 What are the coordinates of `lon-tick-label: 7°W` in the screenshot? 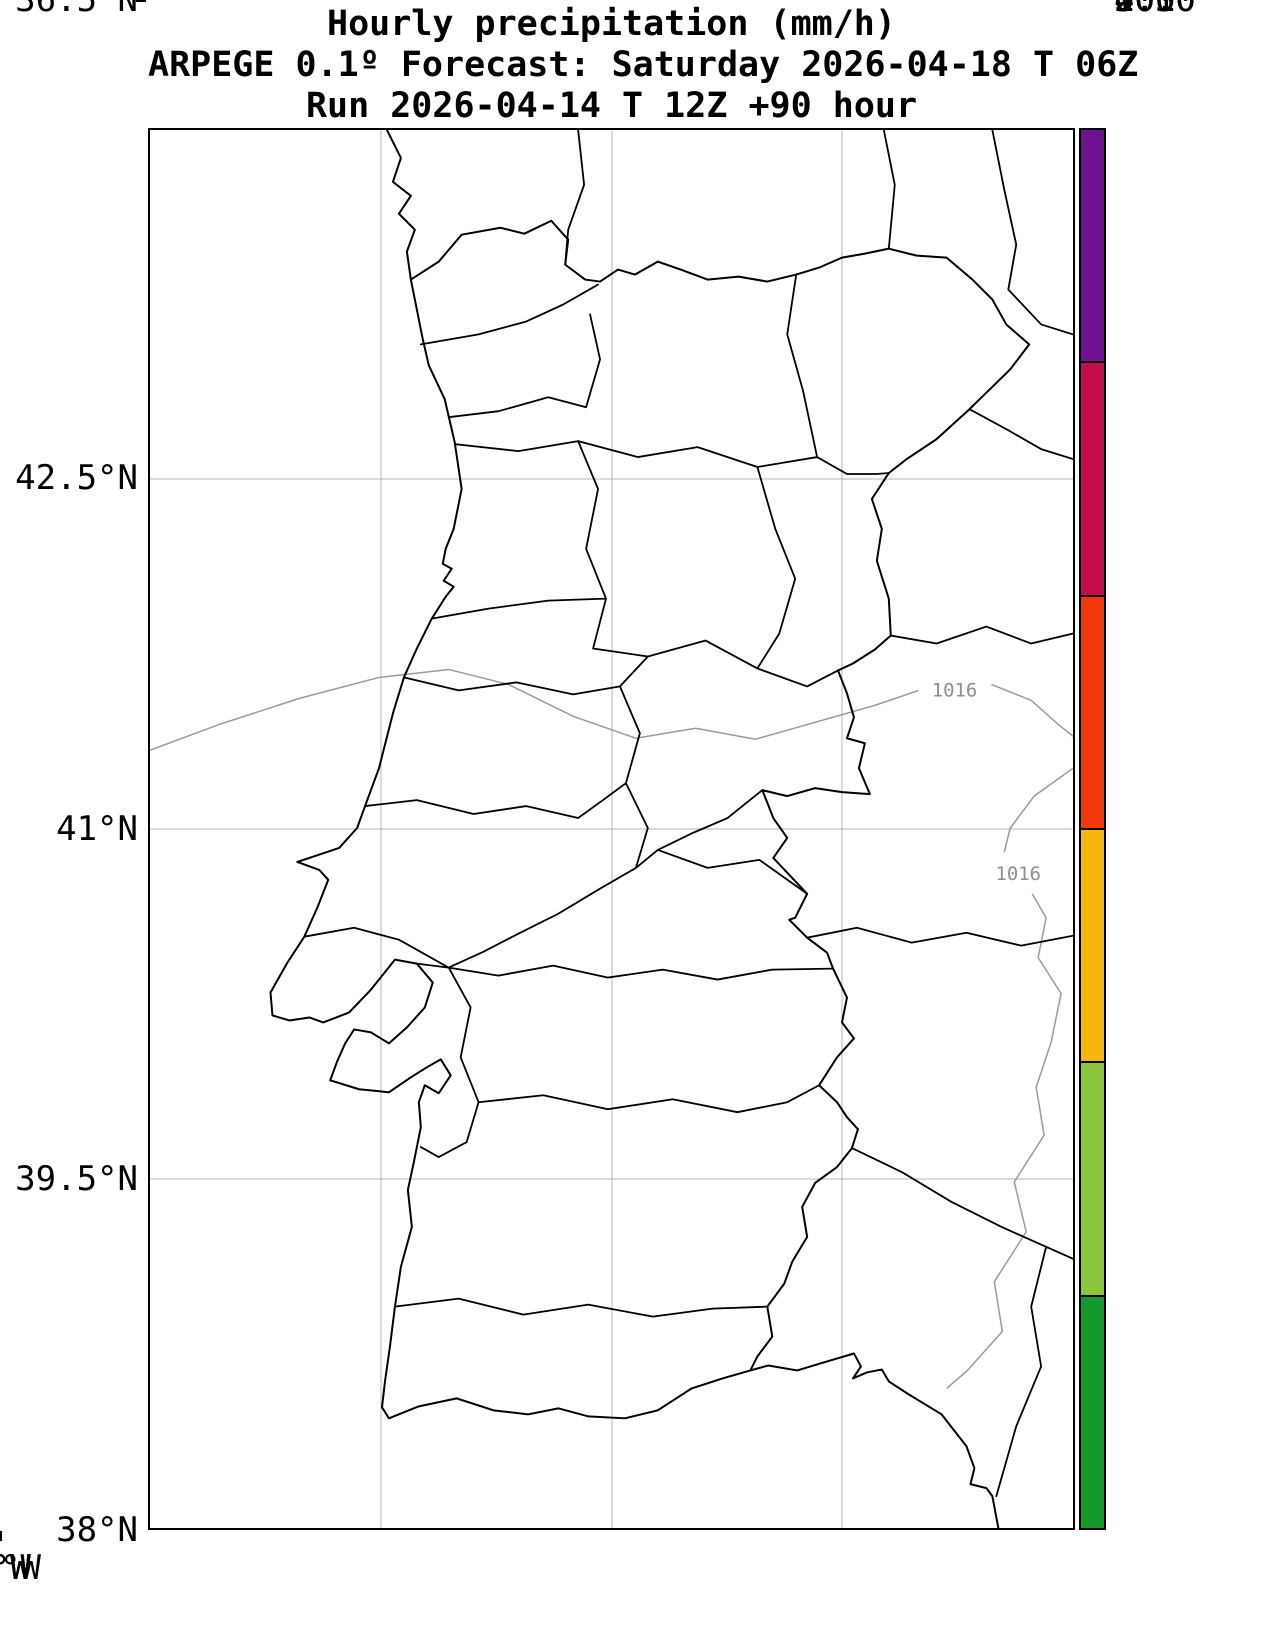 It's located at (15, 1568).